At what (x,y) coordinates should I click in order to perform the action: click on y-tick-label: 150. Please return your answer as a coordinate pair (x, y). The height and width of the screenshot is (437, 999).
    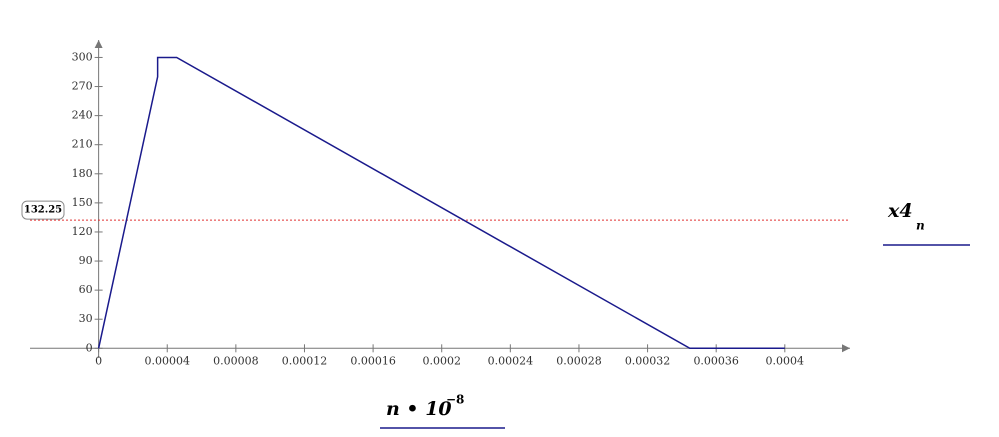
    Looking at the image, I should click on (82, 202).